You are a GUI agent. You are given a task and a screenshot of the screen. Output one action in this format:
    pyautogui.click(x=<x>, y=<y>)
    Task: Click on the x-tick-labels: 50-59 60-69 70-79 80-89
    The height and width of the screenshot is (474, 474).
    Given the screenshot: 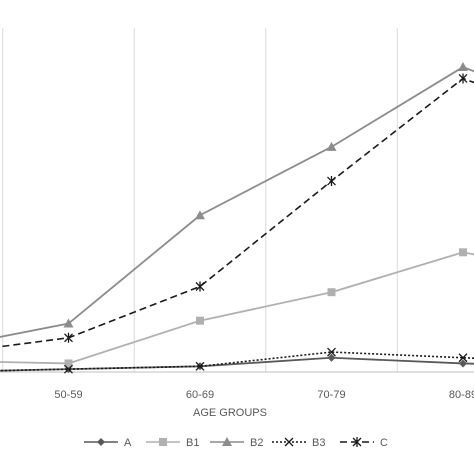 What is the action you would take?
    pyautogui.click(x=264, y=395)
    